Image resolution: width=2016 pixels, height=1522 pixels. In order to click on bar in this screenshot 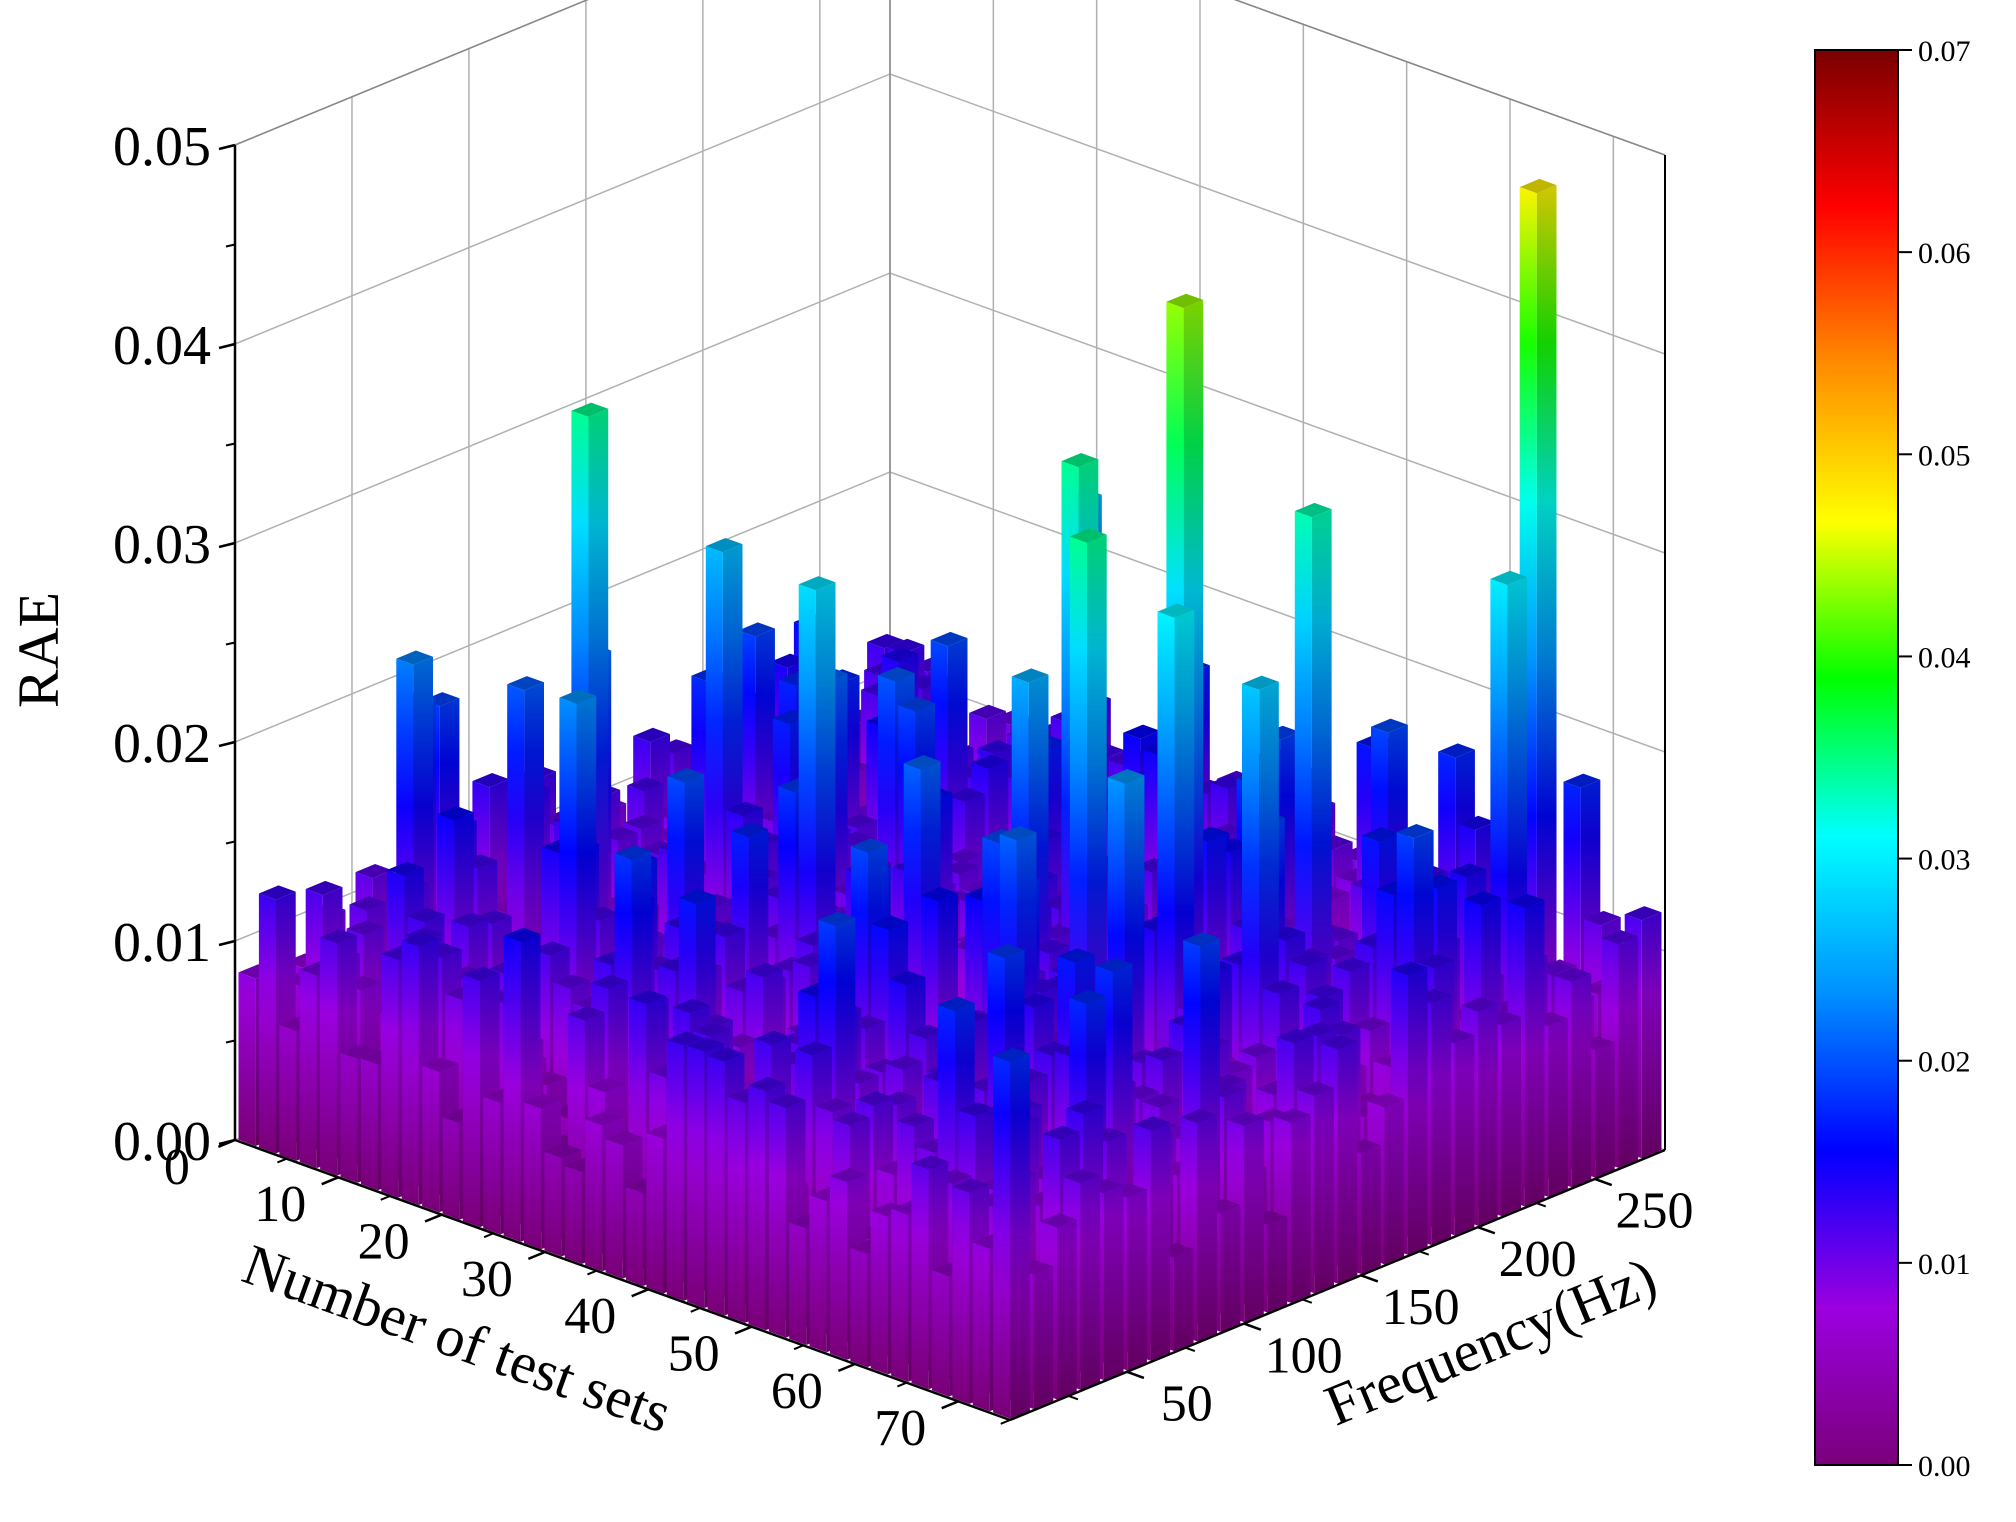, I will do `click(1620, 1049)`.